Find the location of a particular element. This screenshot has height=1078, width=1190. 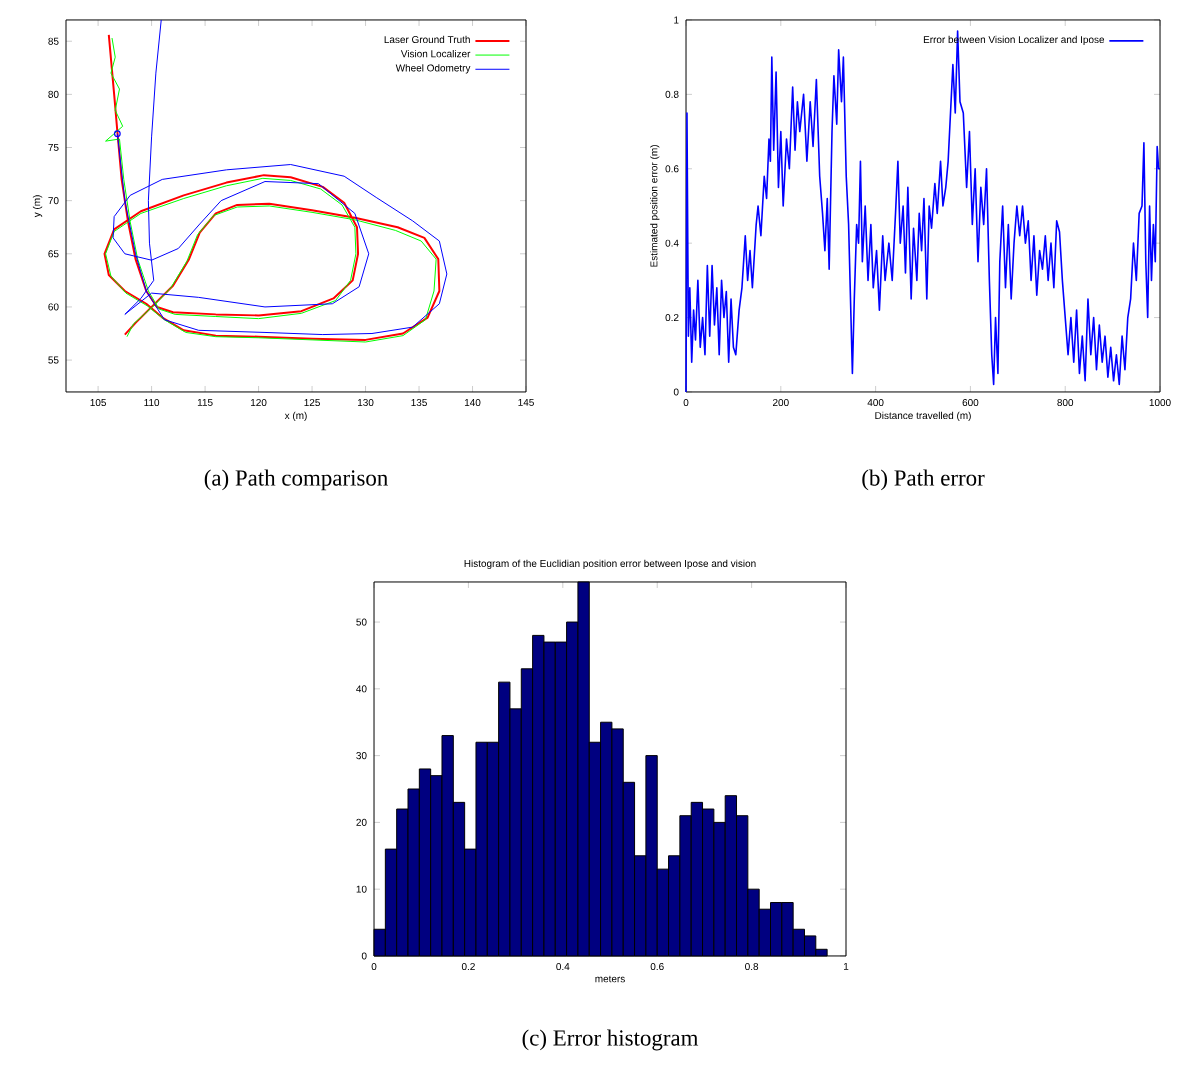

text: (b) Path error is located at coordinates (923, 480).